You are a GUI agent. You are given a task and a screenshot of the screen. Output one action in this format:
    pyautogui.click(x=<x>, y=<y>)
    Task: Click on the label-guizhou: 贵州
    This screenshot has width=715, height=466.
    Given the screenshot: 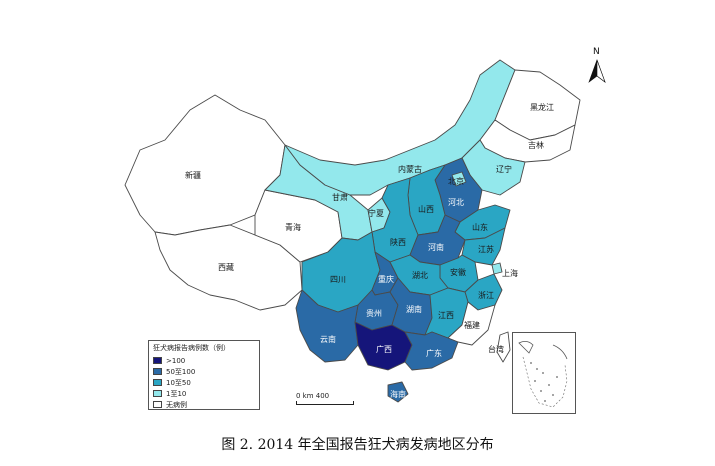 What is the action you would take?
    pyautogui.click(x=374, y=313)
    